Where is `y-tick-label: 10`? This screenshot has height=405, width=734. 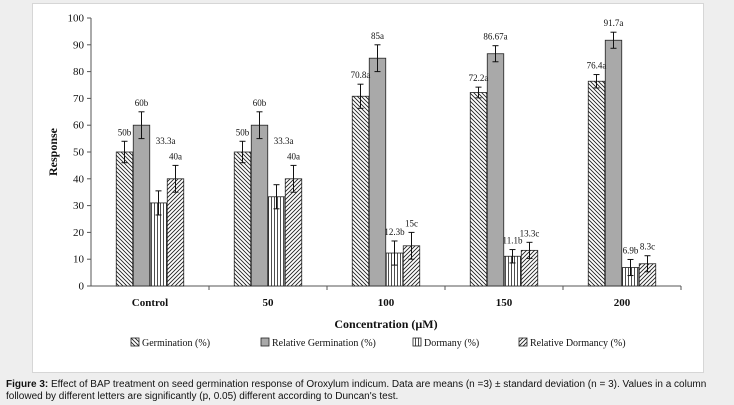 y-tick-label: 10 is located at coordinates (79, 260).